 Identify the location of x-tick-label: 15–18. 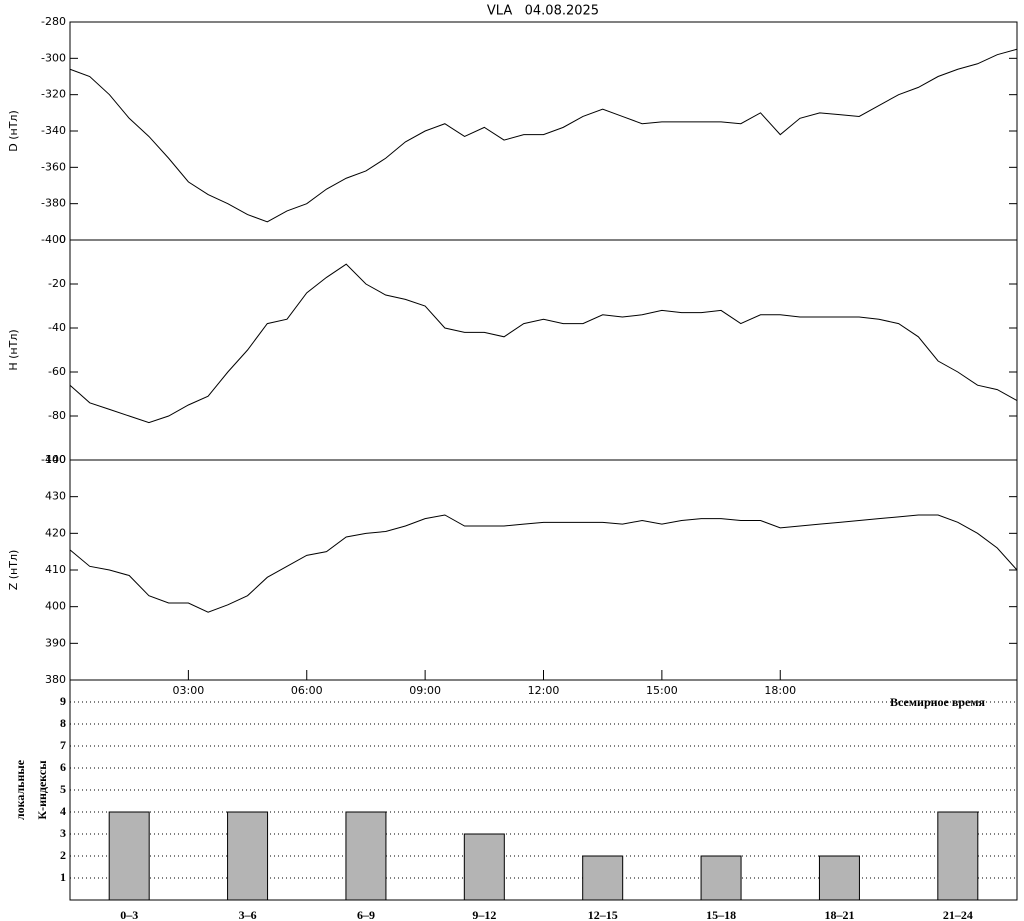
(721, 914).